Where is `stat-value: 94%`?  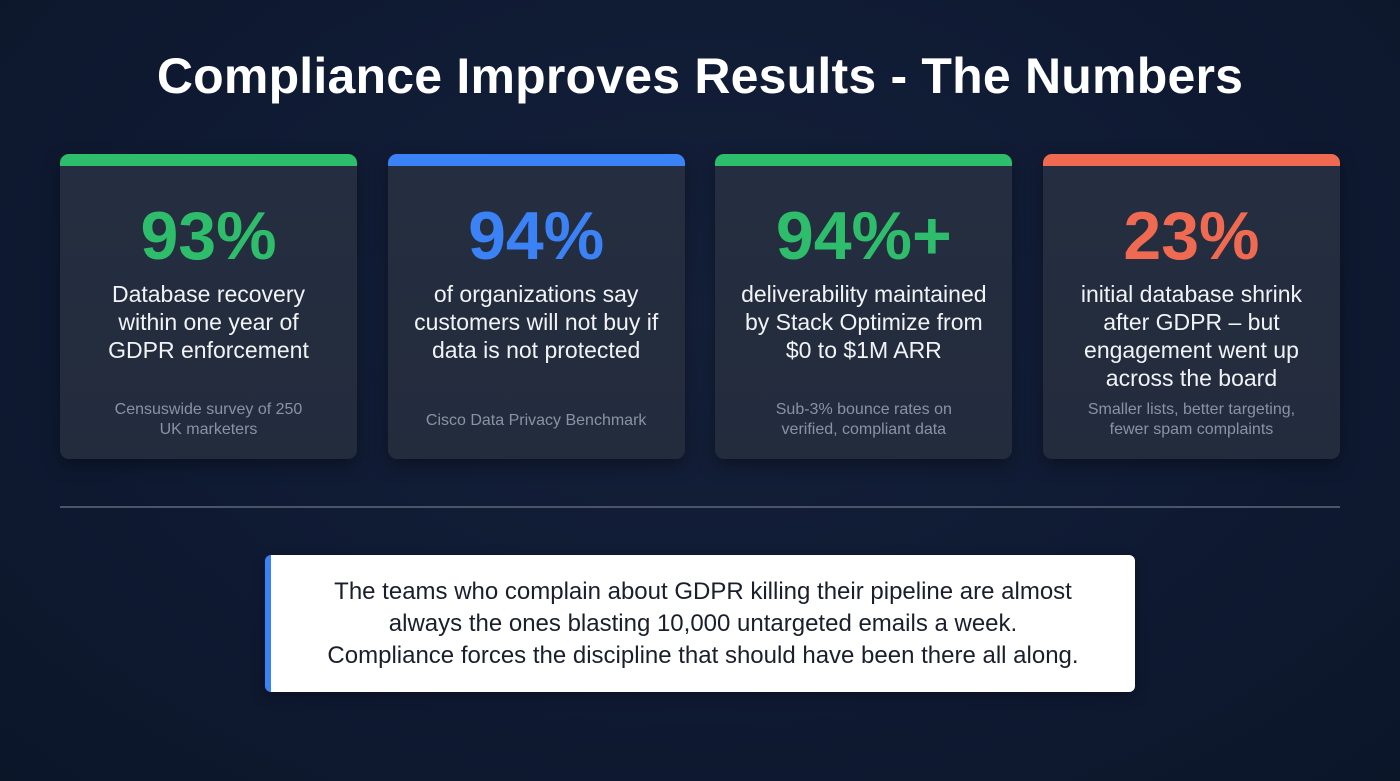 stat-value: 94% is located at coordinates (536, 236).